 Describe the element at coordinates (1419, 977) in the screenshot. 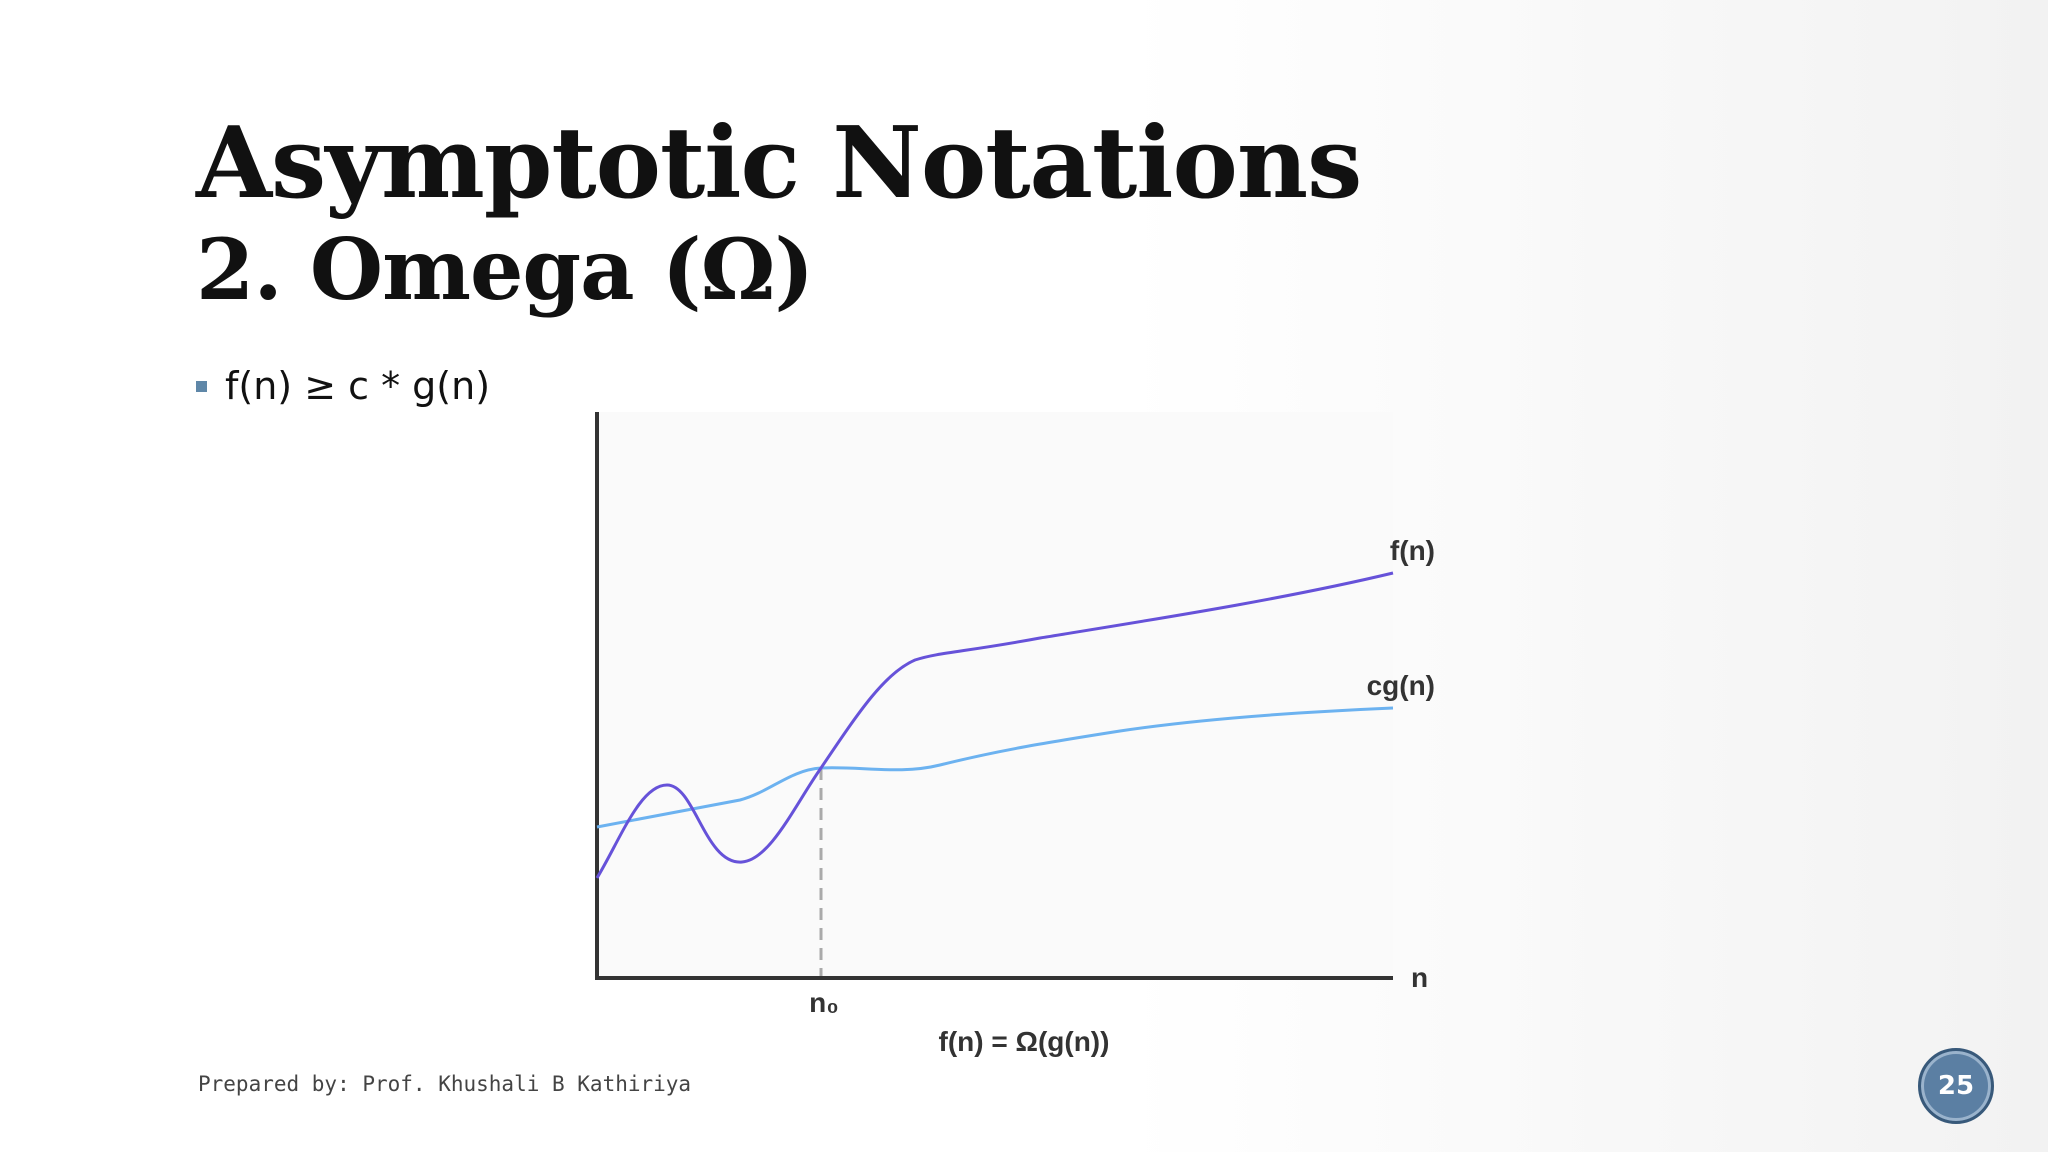

I see `x-axis-label: n` at that location.